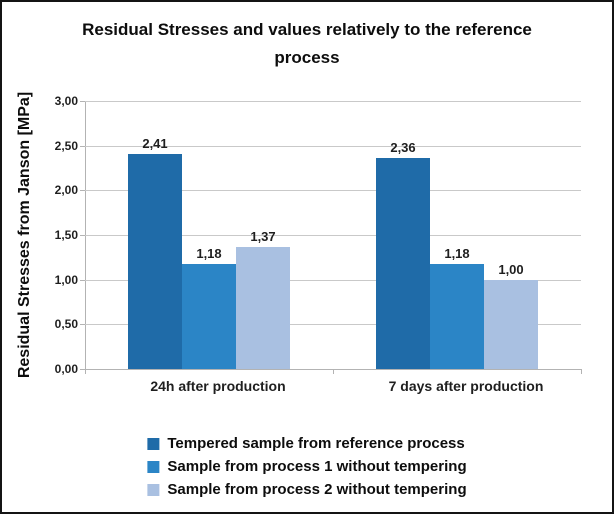 The width and height of the screenshot is (614, 514). What do you see at coordinates (66, 235) in the screenshot?
I see `y-tick-label: 1,50` at bounding box center [66, 235].